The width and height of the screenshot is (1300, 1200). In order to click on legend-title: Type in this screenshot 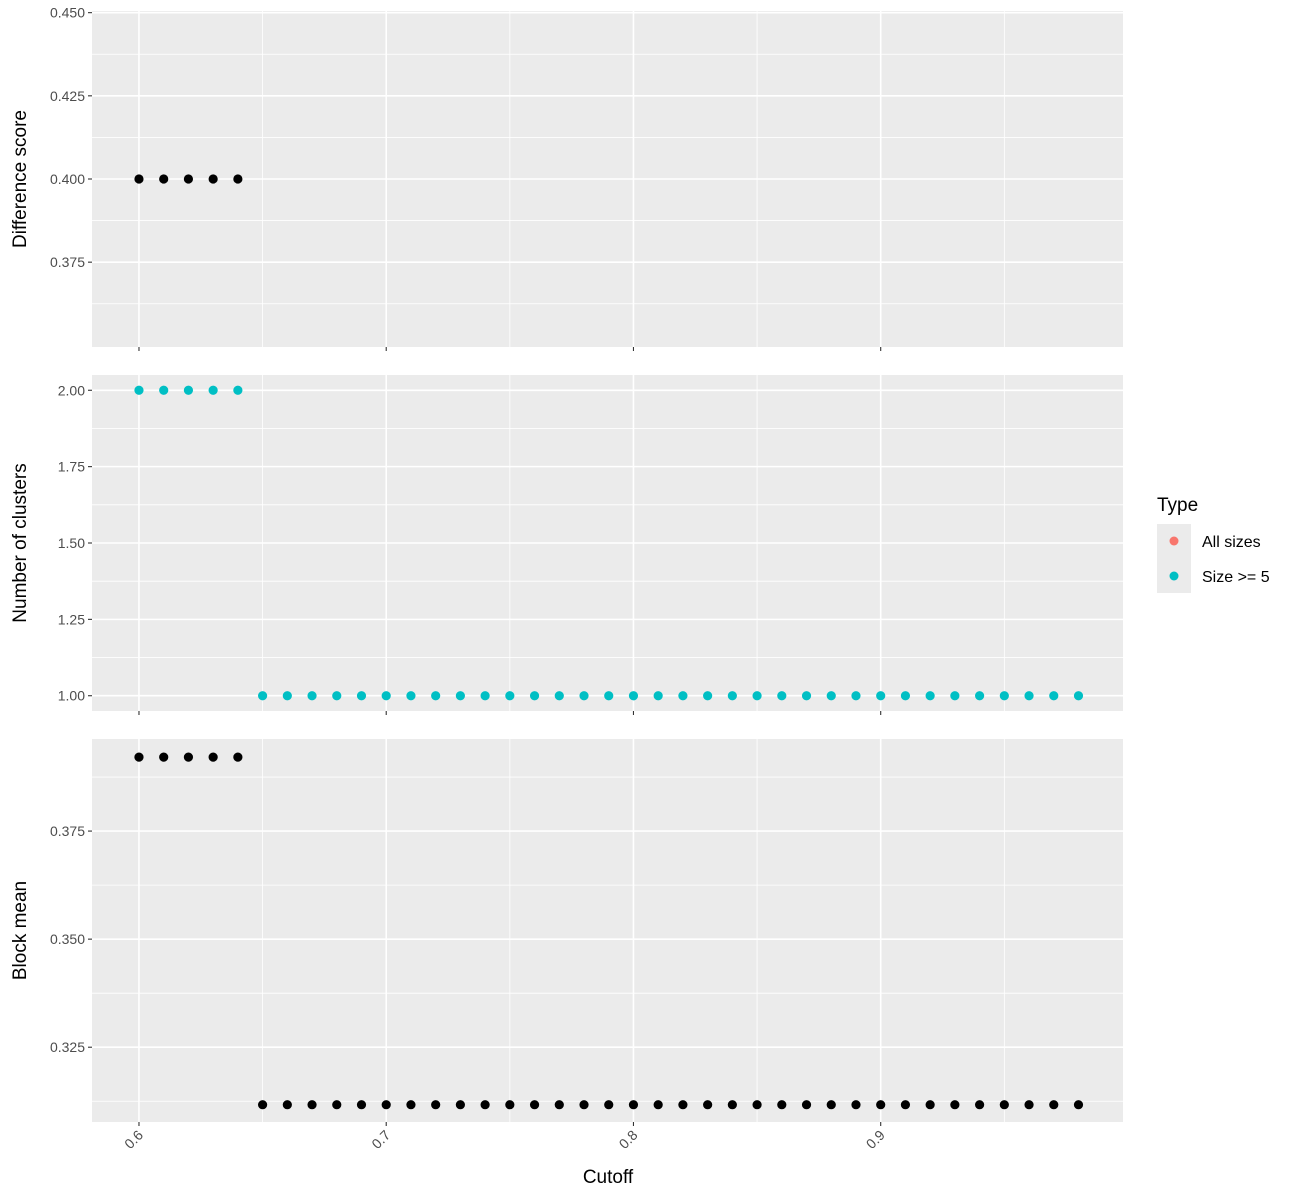, I will do `click(1177, 505)`.